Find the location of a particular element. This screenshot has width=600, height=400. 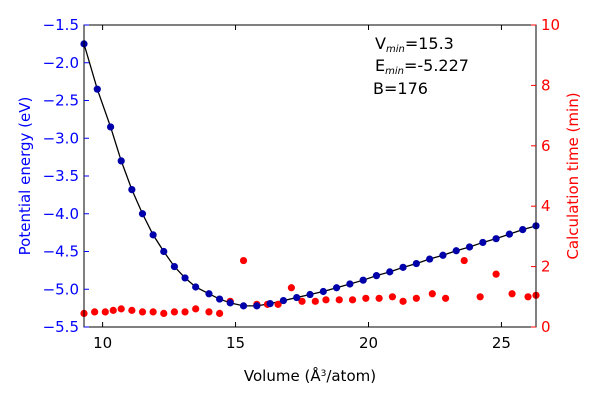

y-right-tick-label-6: 6 is located at coordinates (546, 146).